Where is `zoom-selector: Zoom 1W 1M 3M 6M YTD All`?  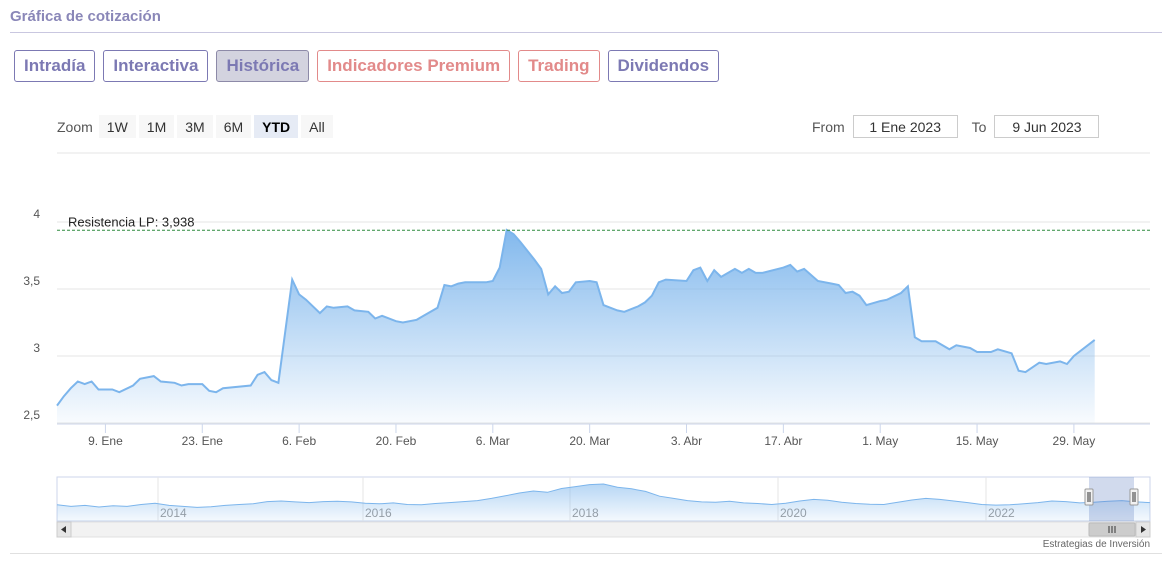 zoom-selector: Zoom 1W 1M 3M 6M YTD All is located at coordinates (196, 126).